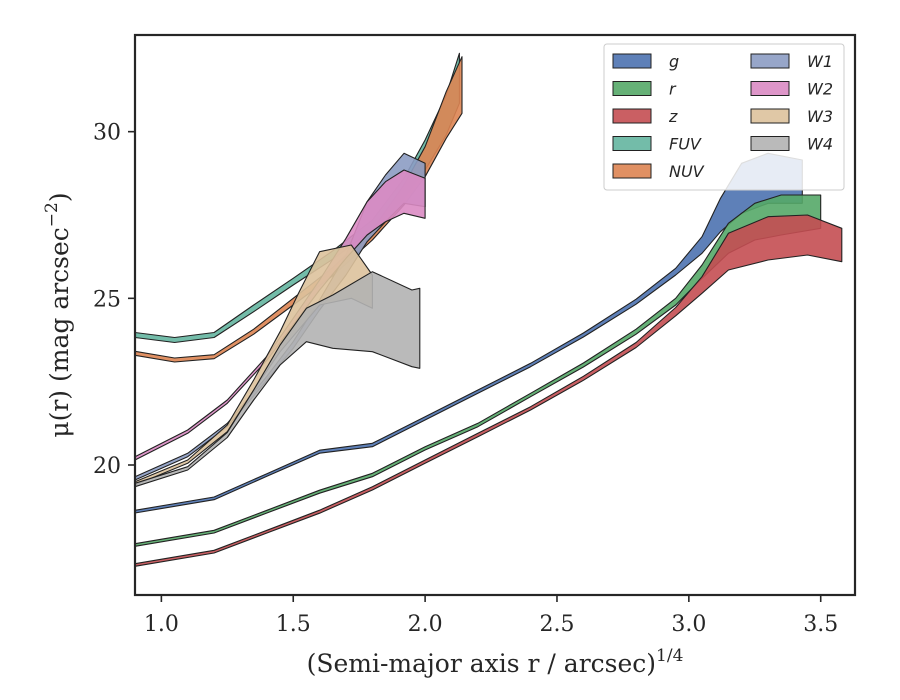 Image resolution: width=900 pixels, height=700 pixels. What do you see at coordinates (495, 662) in the screenshot?
I see `x-axis-title: (Semi-major axis r / arcsec)1/4` at bounding box center [495, 662].